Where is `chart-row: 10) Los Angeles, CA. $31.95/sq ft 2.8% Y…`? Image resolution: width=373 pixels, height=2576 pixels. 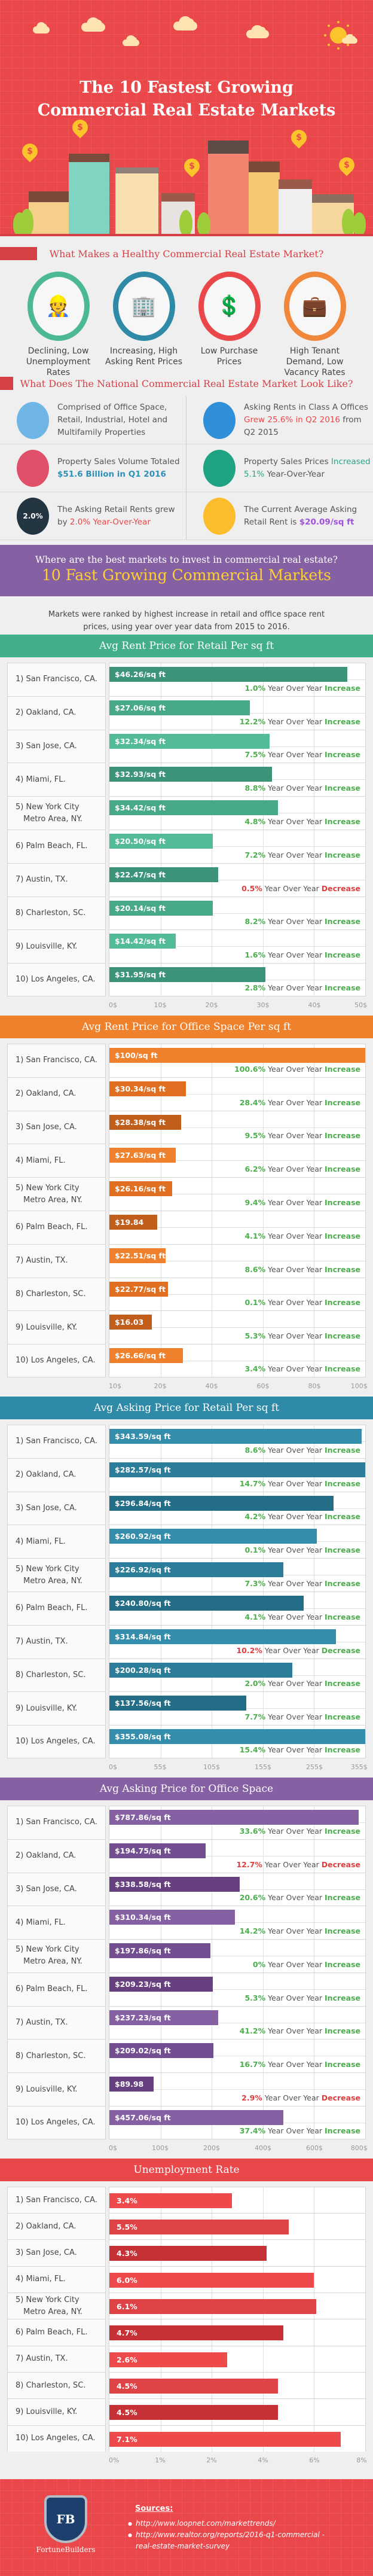 chart-row: 10) Los Angeles, CA. $31.95/sq ft 2.8% Y… is located at coordinates (186, 980).